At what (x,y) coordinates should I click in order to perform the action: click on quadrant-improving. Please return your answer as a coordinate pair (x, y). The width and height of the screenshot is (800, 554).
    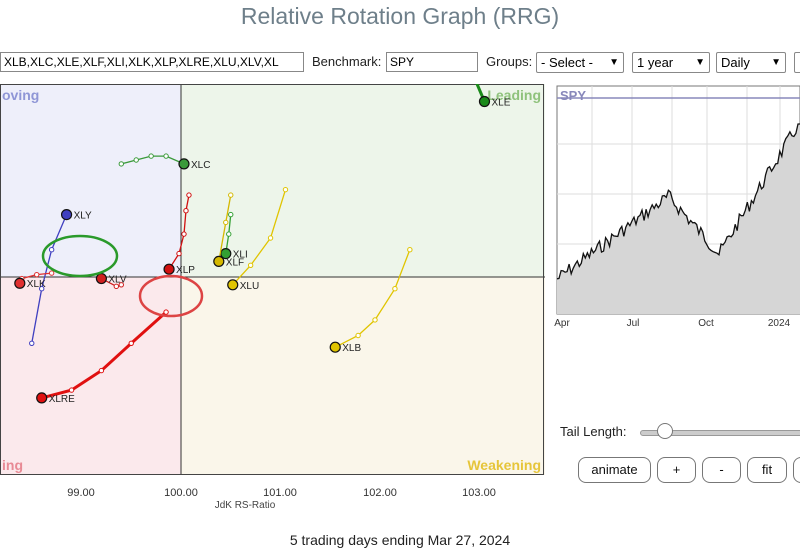
    Looking at the image, I should click on (90, 180).